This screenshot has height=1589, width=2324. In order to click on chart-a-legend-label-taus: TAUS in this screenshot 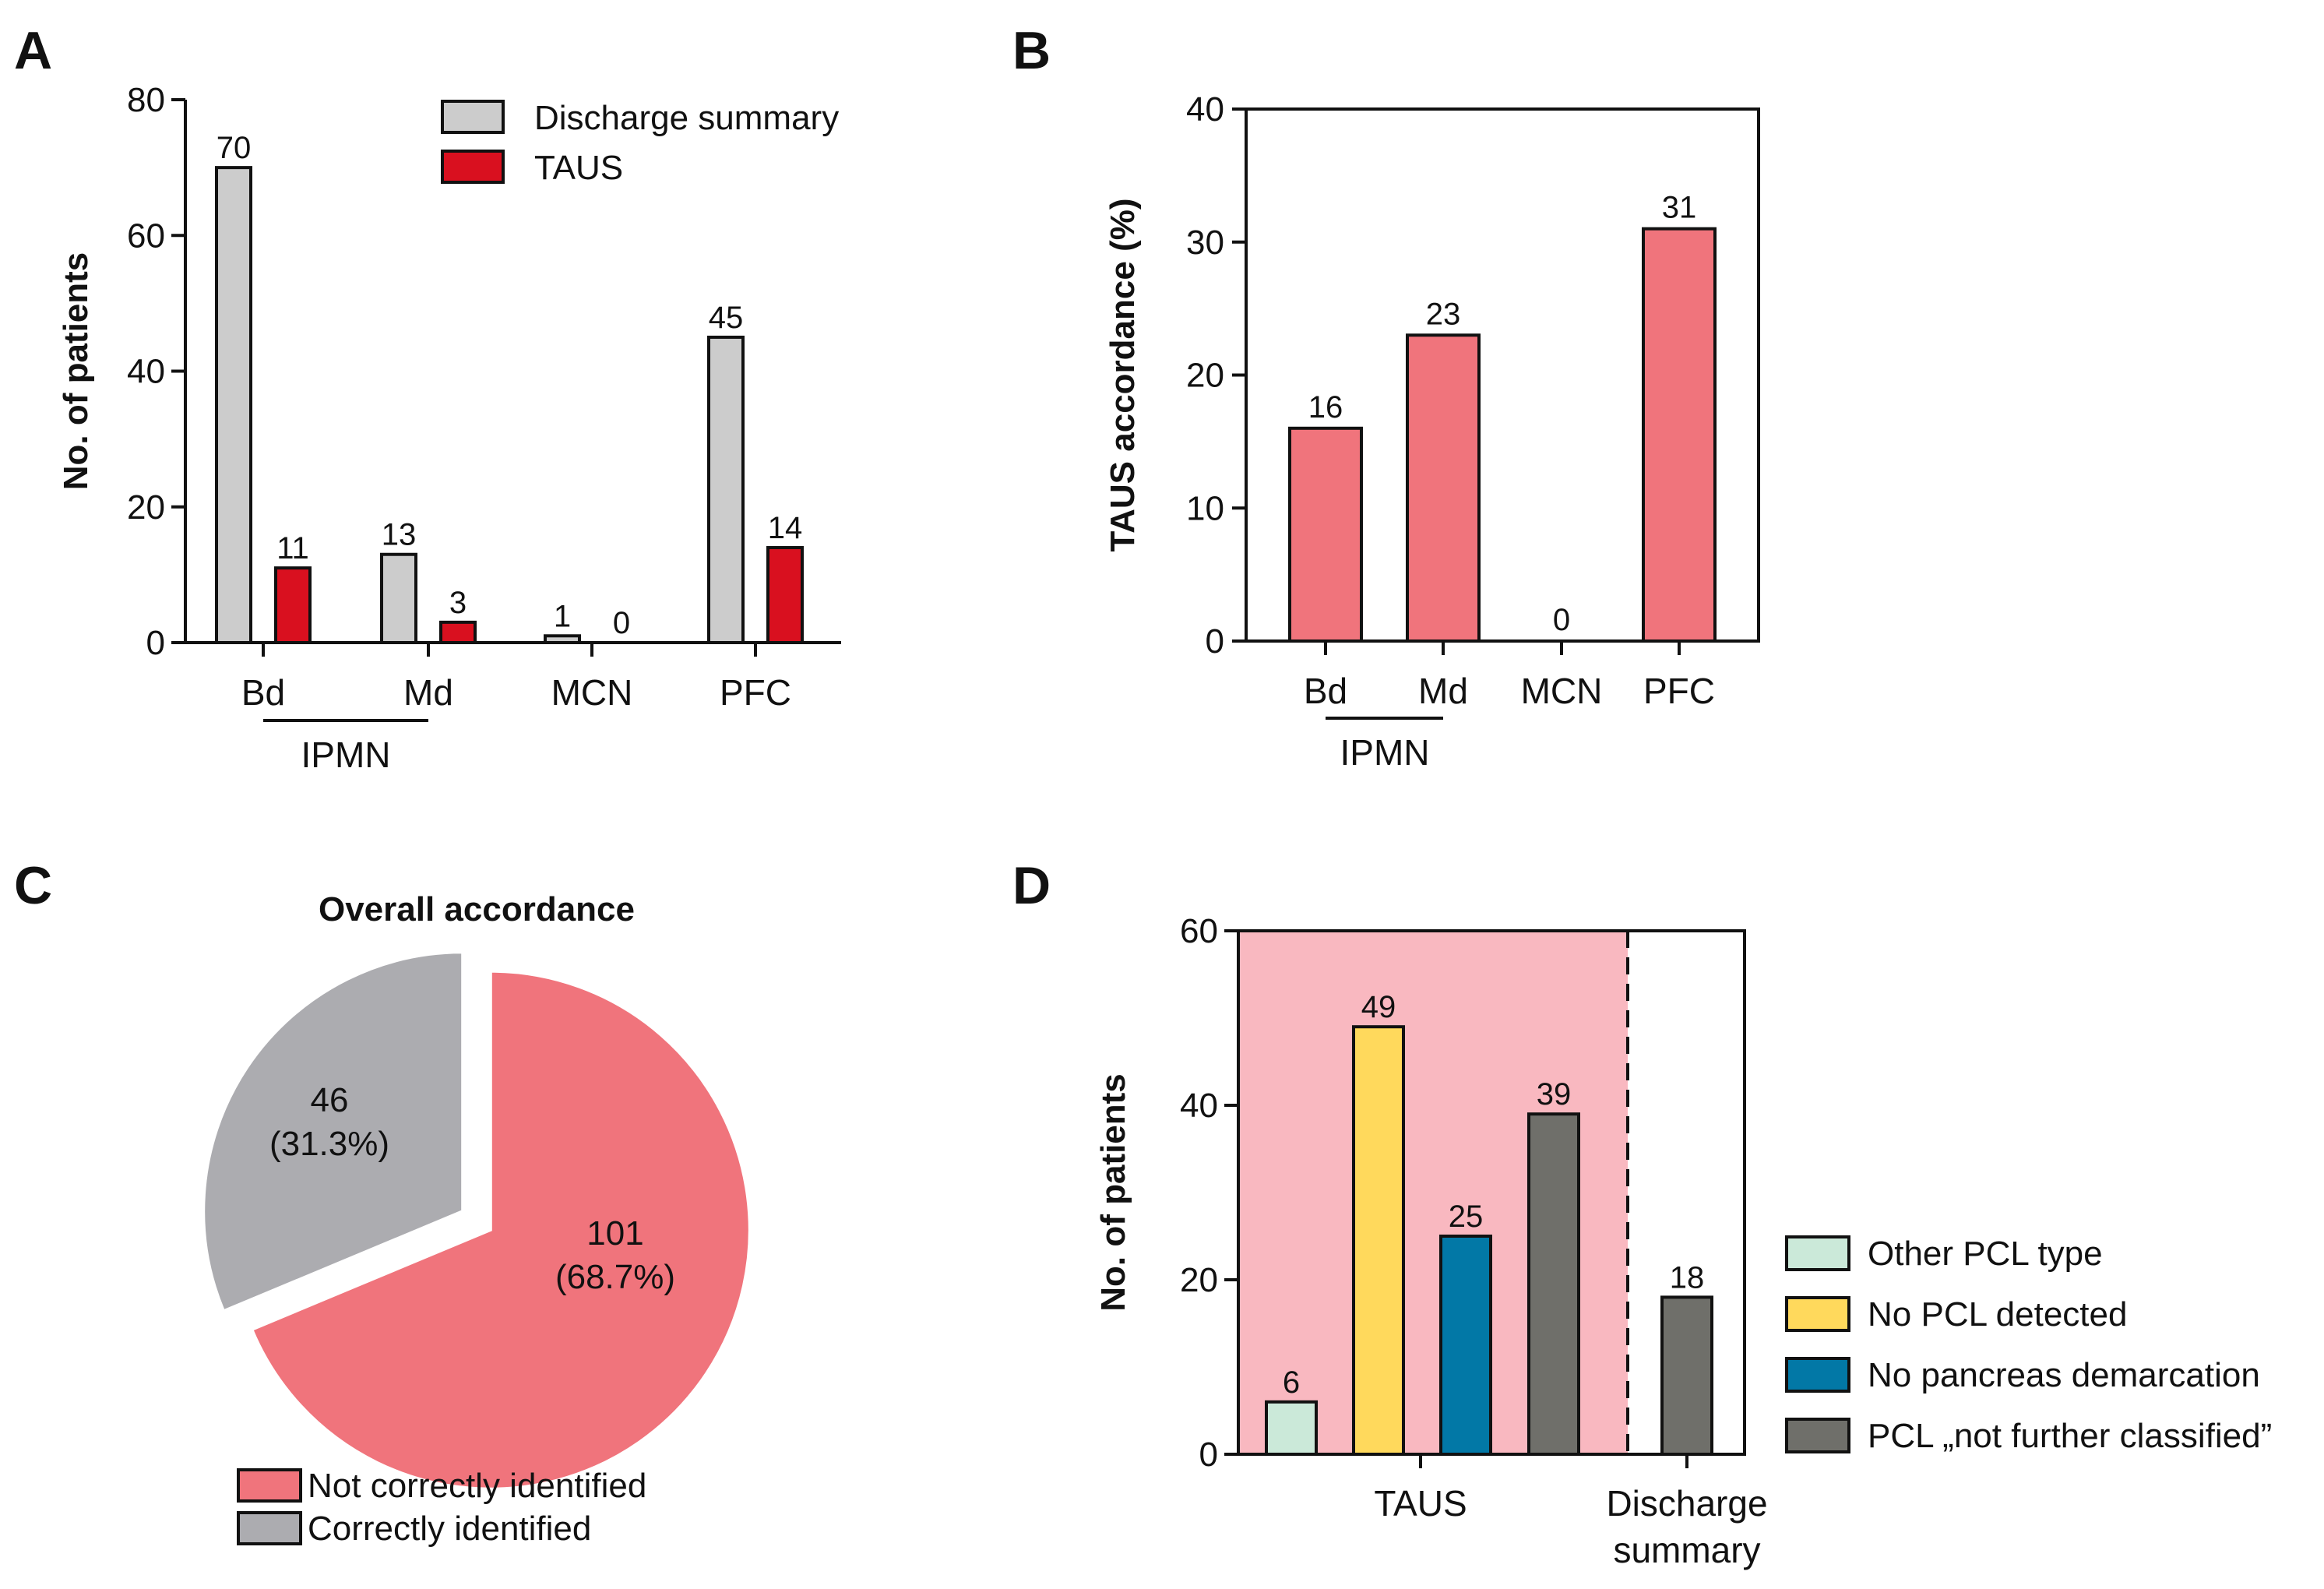, I will do `click(578, 168)`.